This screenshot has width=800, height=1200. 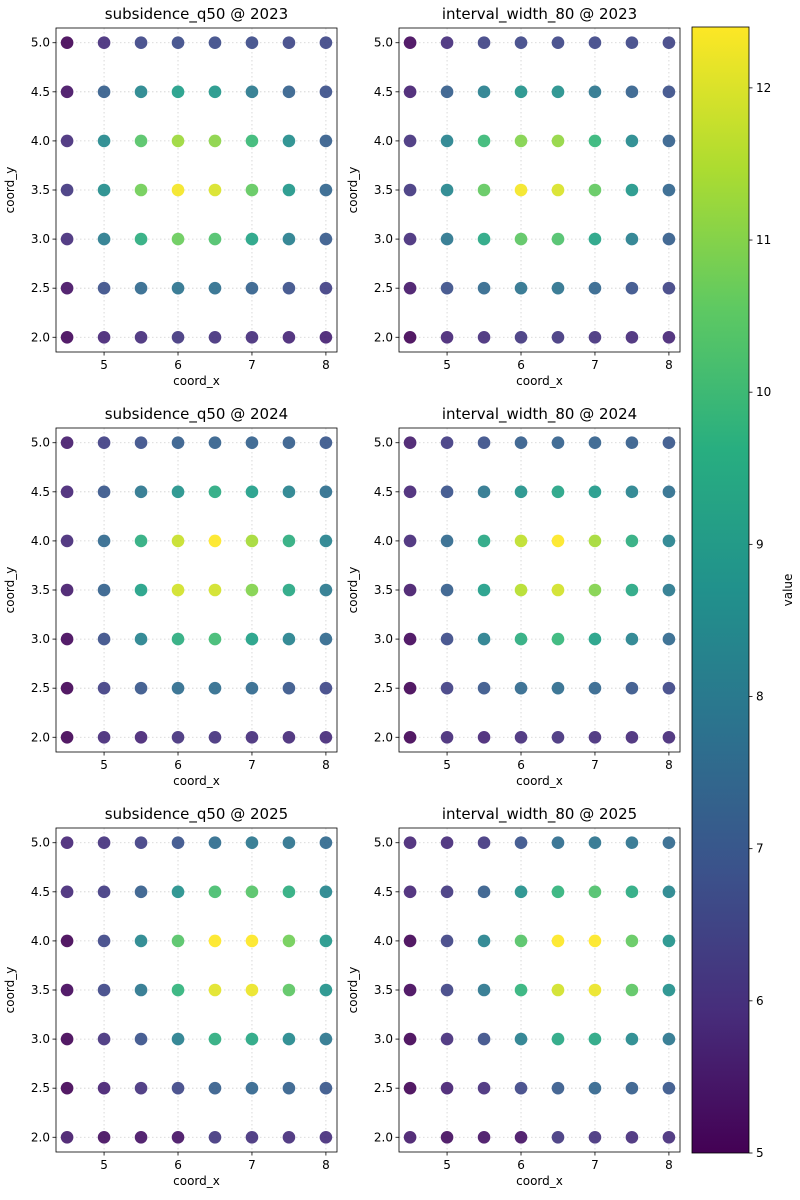 What do you see at coordinates (383, 288) in the screenshot?
I see `y-tick-label: 2.5` at bounding box center [383, 288].